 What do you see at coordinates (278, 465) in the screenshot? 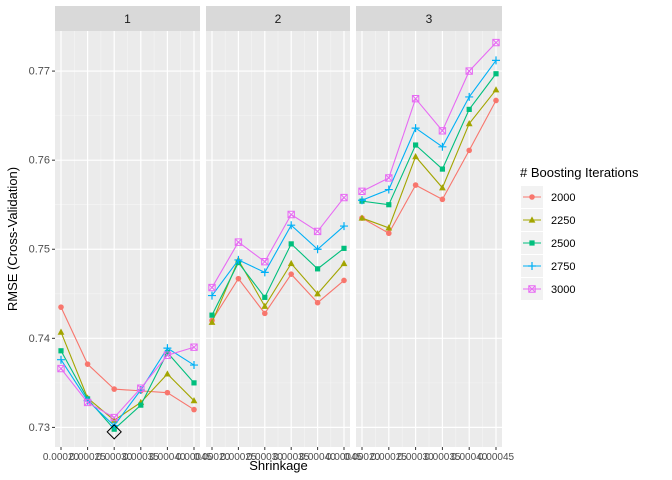
I see `x-axis-title: Shrinkage` at bounding box center [278, 465].